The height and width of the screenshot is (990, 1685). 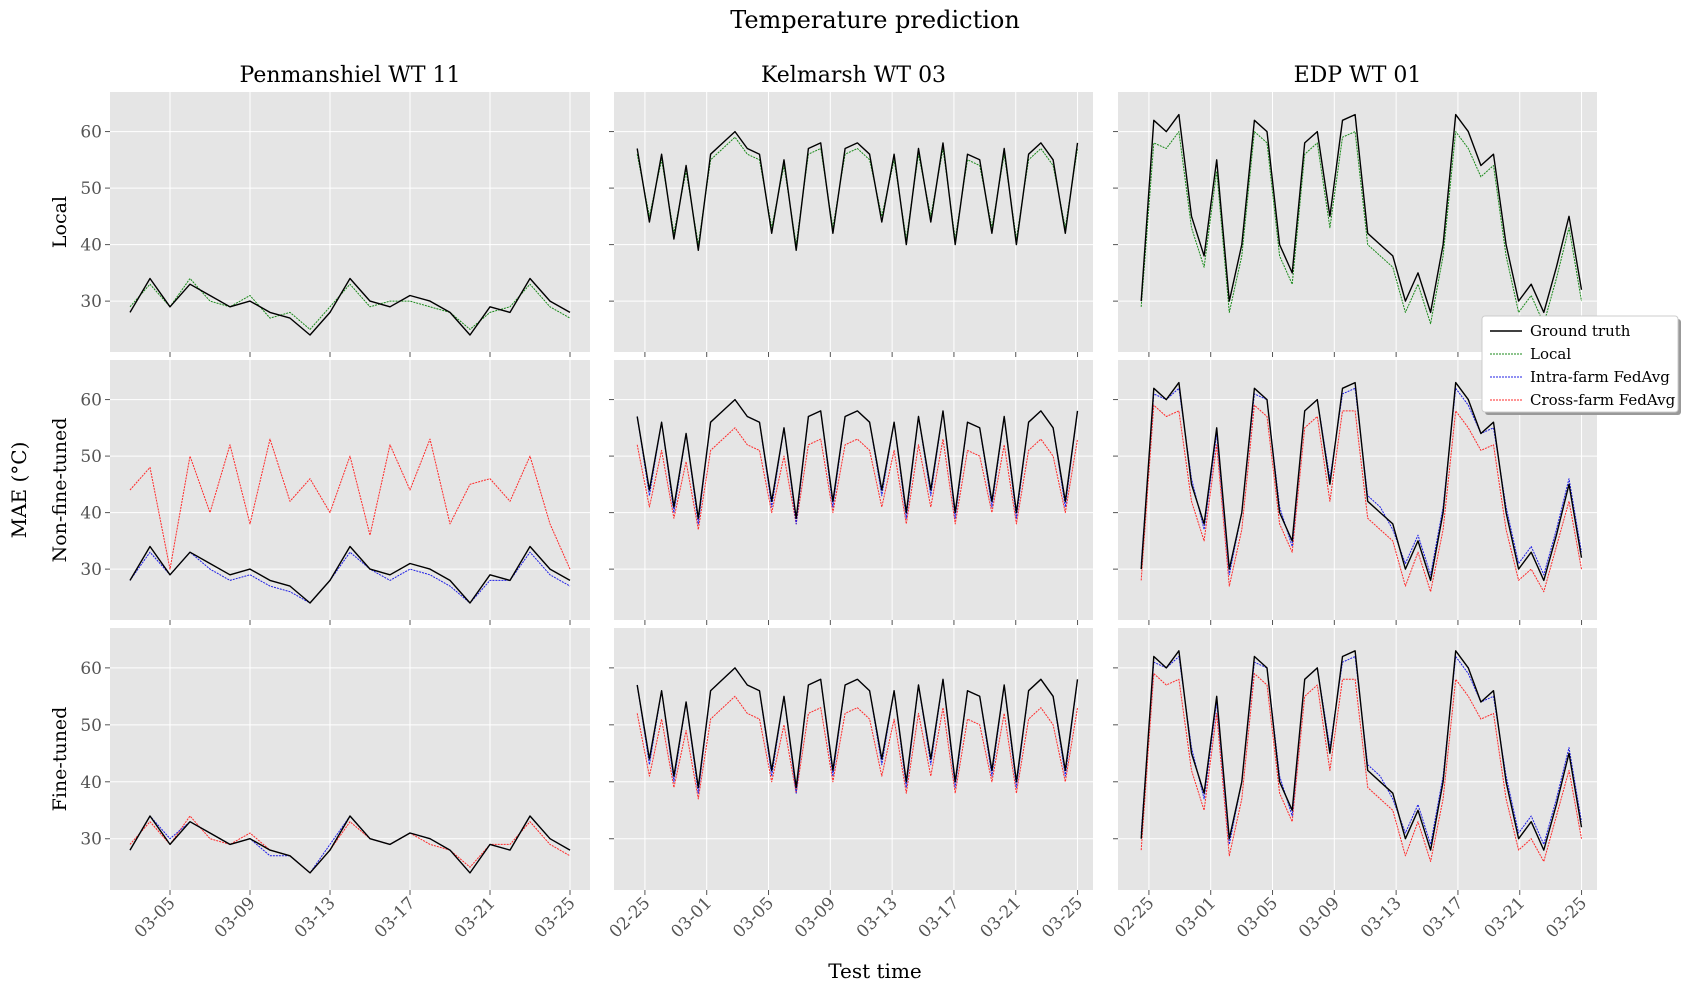 What do you see at coordinates (60, 490) in the screenshot?
I see `row-label: Non-fine-tuned` at bounding box center [60, 490].